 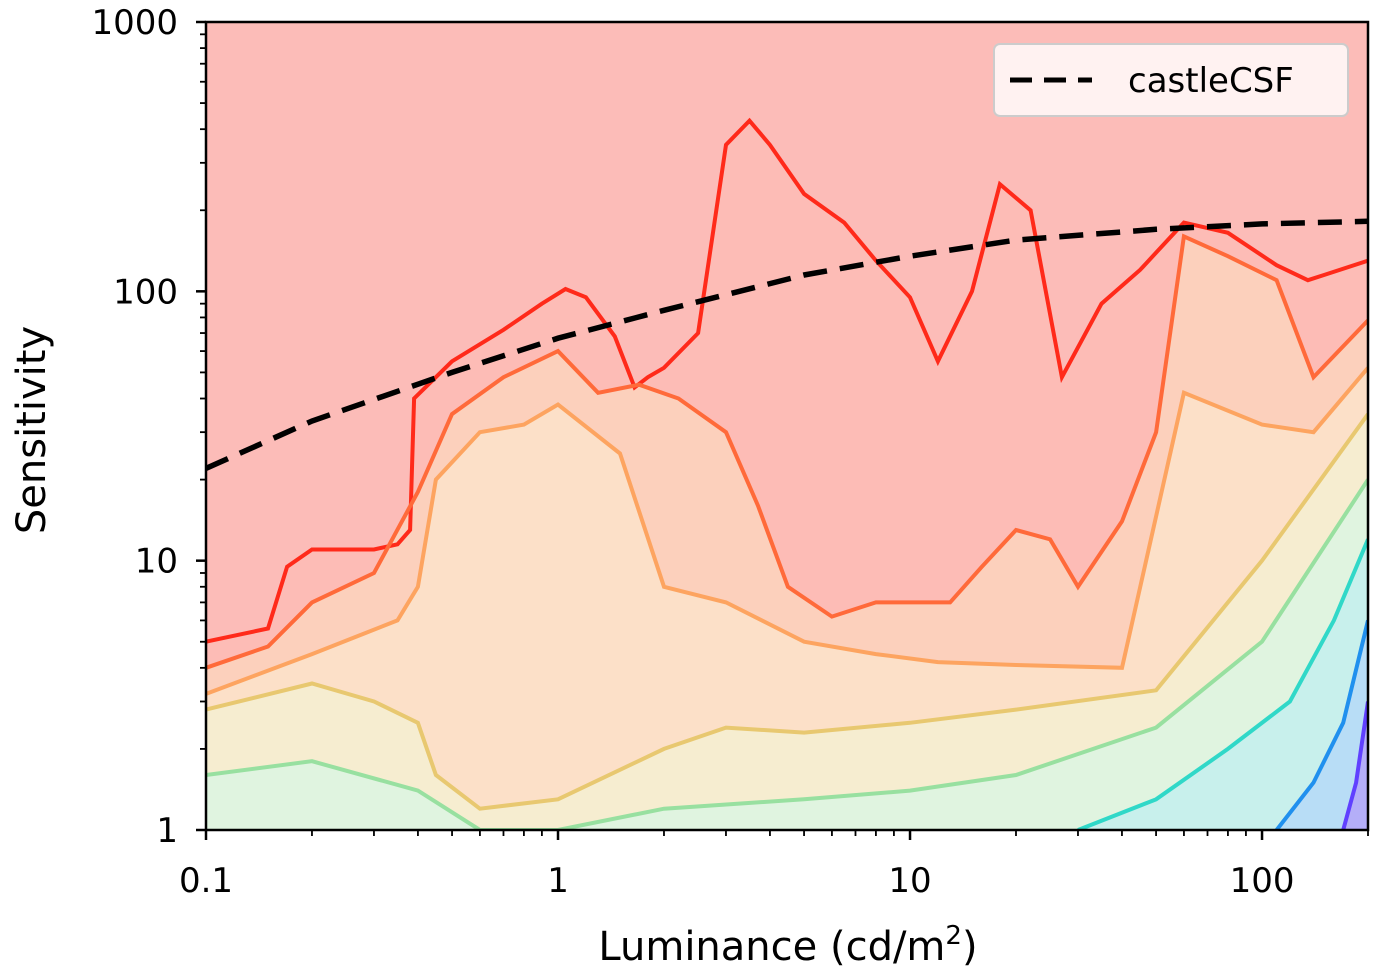 I want to click on legend: castleCSF, so click(x=1171, y=80).